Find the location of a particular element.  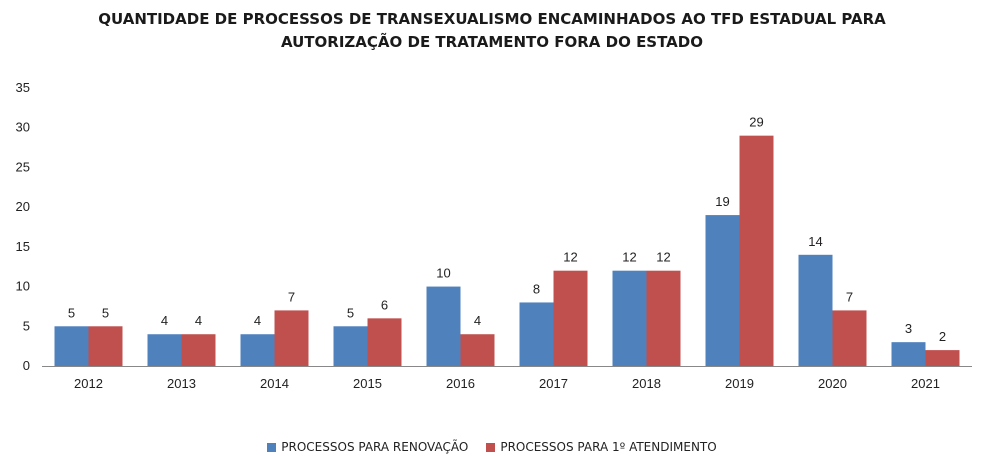

data-label-primeiro-atendimento-2018: 12 is located at coordinates (663, 257).